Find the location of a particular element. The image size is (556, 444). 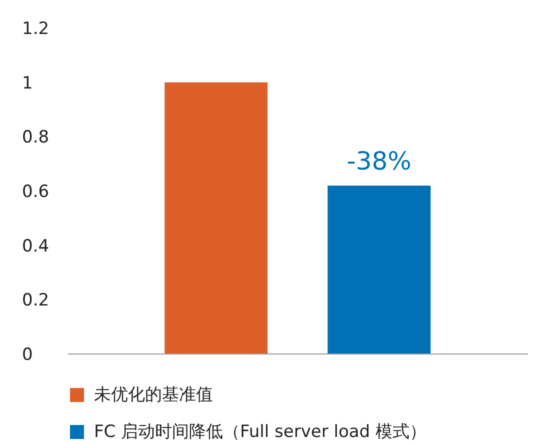

y-tick-label: 1.2 is located at coordinates (36, 29).